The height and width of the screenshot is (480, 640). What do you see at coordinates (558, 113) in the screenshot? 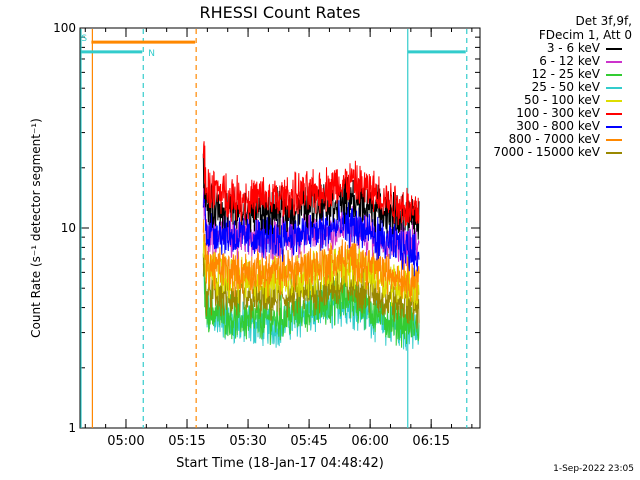
I see `legend-label: 100 - 300 keV` at bounding box center [558, 113].